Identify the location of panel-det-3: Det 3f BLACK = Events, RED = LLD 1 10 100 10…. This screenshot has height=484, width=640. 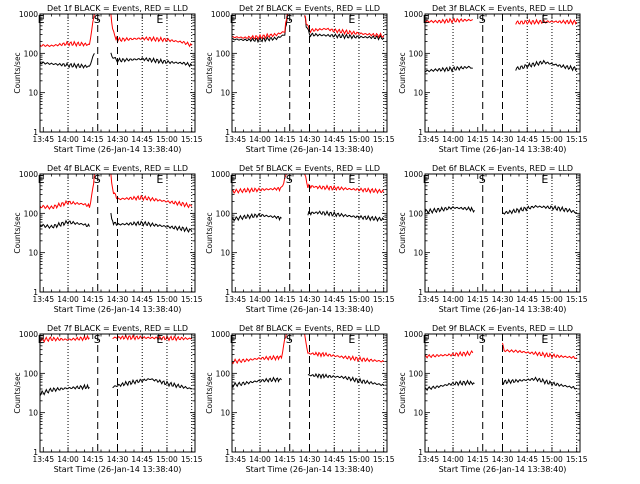
(493, 79).